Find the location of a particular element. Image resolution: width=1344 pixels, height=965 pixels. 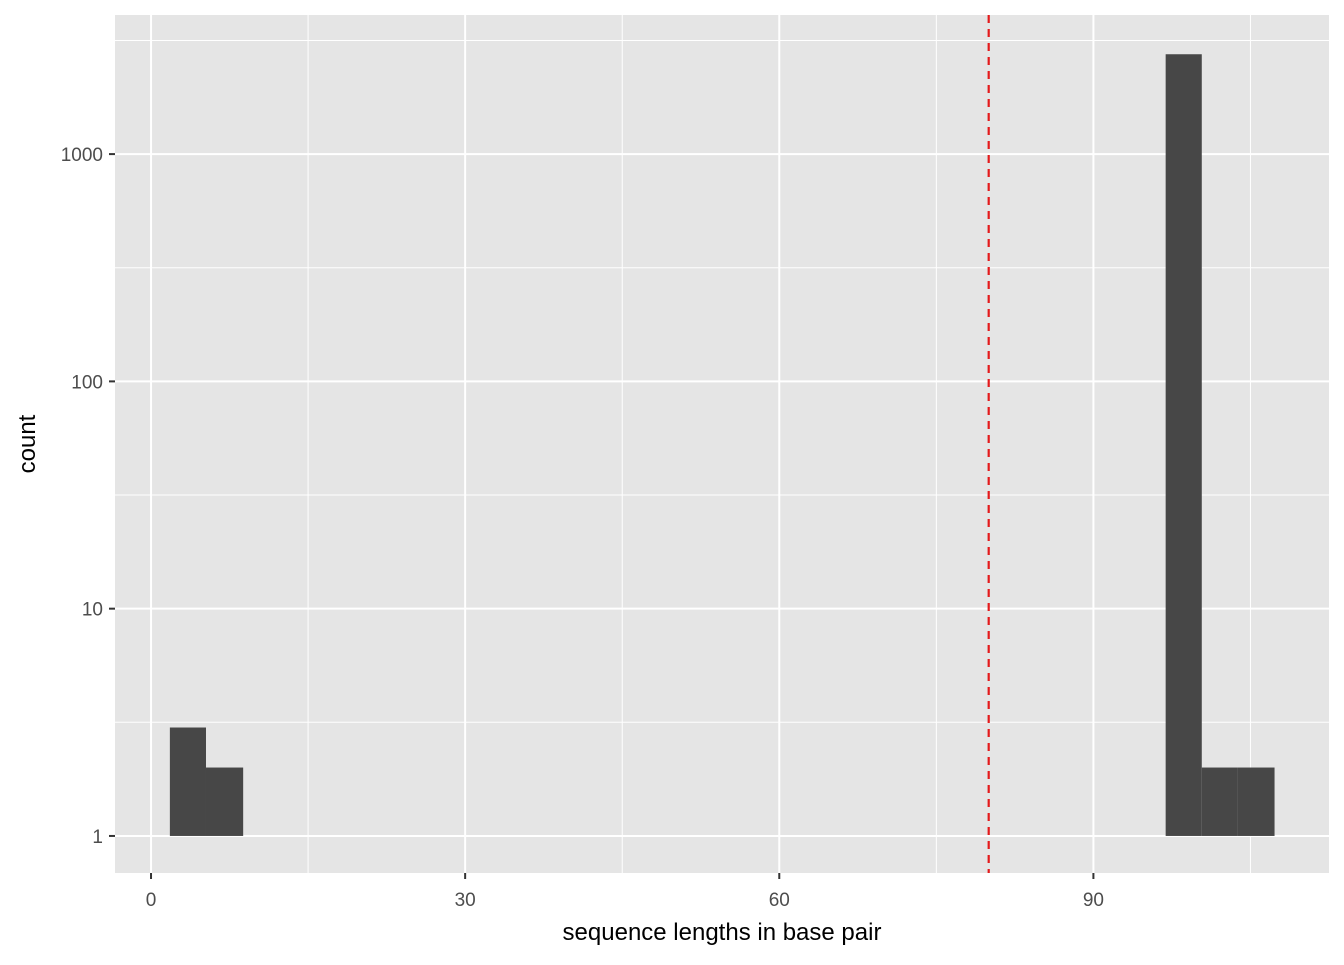

x-tick-label: 0 is located at coordinates (151, 900).